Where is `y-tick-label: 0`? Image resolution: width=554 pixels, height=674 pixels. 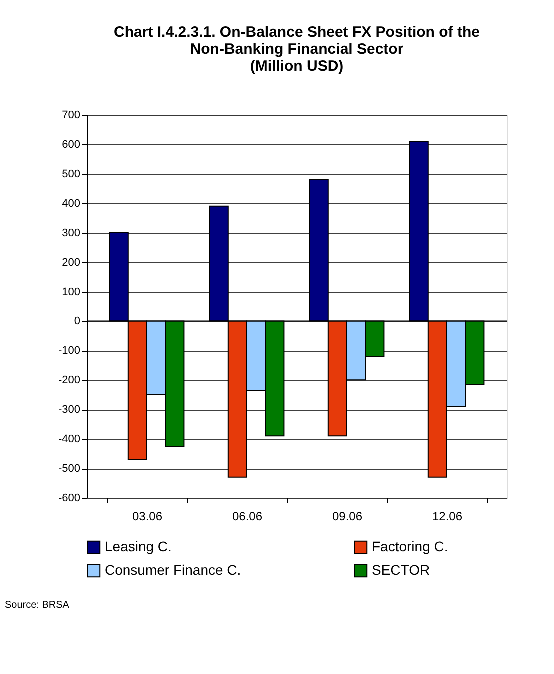 y-tick-label: 0 is located at coordinates (77, 322).